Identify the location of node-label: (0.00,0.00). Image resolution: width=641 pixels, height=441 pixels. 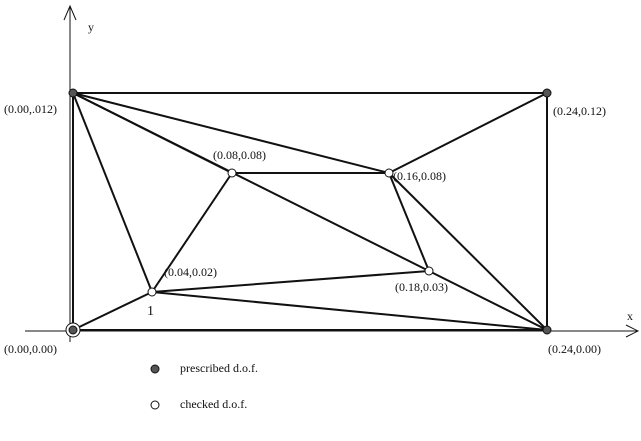
(30, 349).